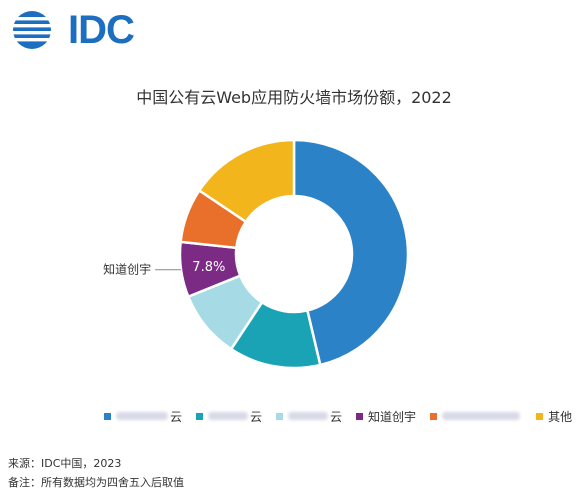 Image resolution: width=588 pixels, height=503 pixels. Describe the element at coordinates (560, 416) in the screenshot. I see `legend-label: 其他` at that location.